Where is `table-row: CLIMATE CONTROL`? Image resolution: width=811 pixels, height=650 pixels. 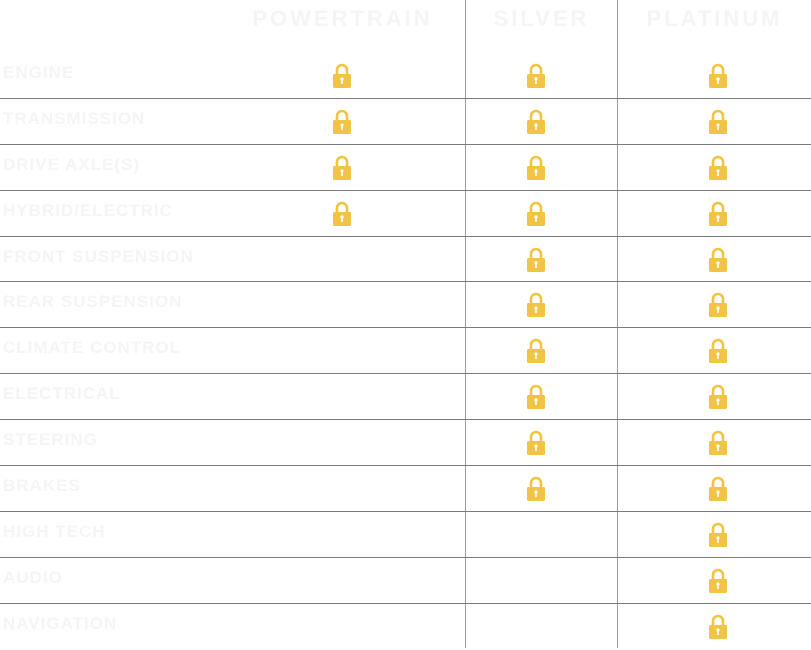
table-row: CLIMATE CONTROL is located at coordinates (405, 351).